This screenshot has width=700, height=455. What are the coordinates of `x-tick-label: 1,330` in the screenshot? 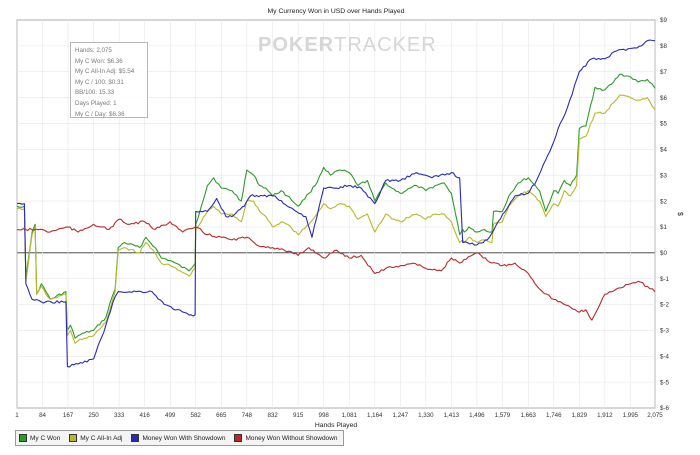 It's located at (426, 415).